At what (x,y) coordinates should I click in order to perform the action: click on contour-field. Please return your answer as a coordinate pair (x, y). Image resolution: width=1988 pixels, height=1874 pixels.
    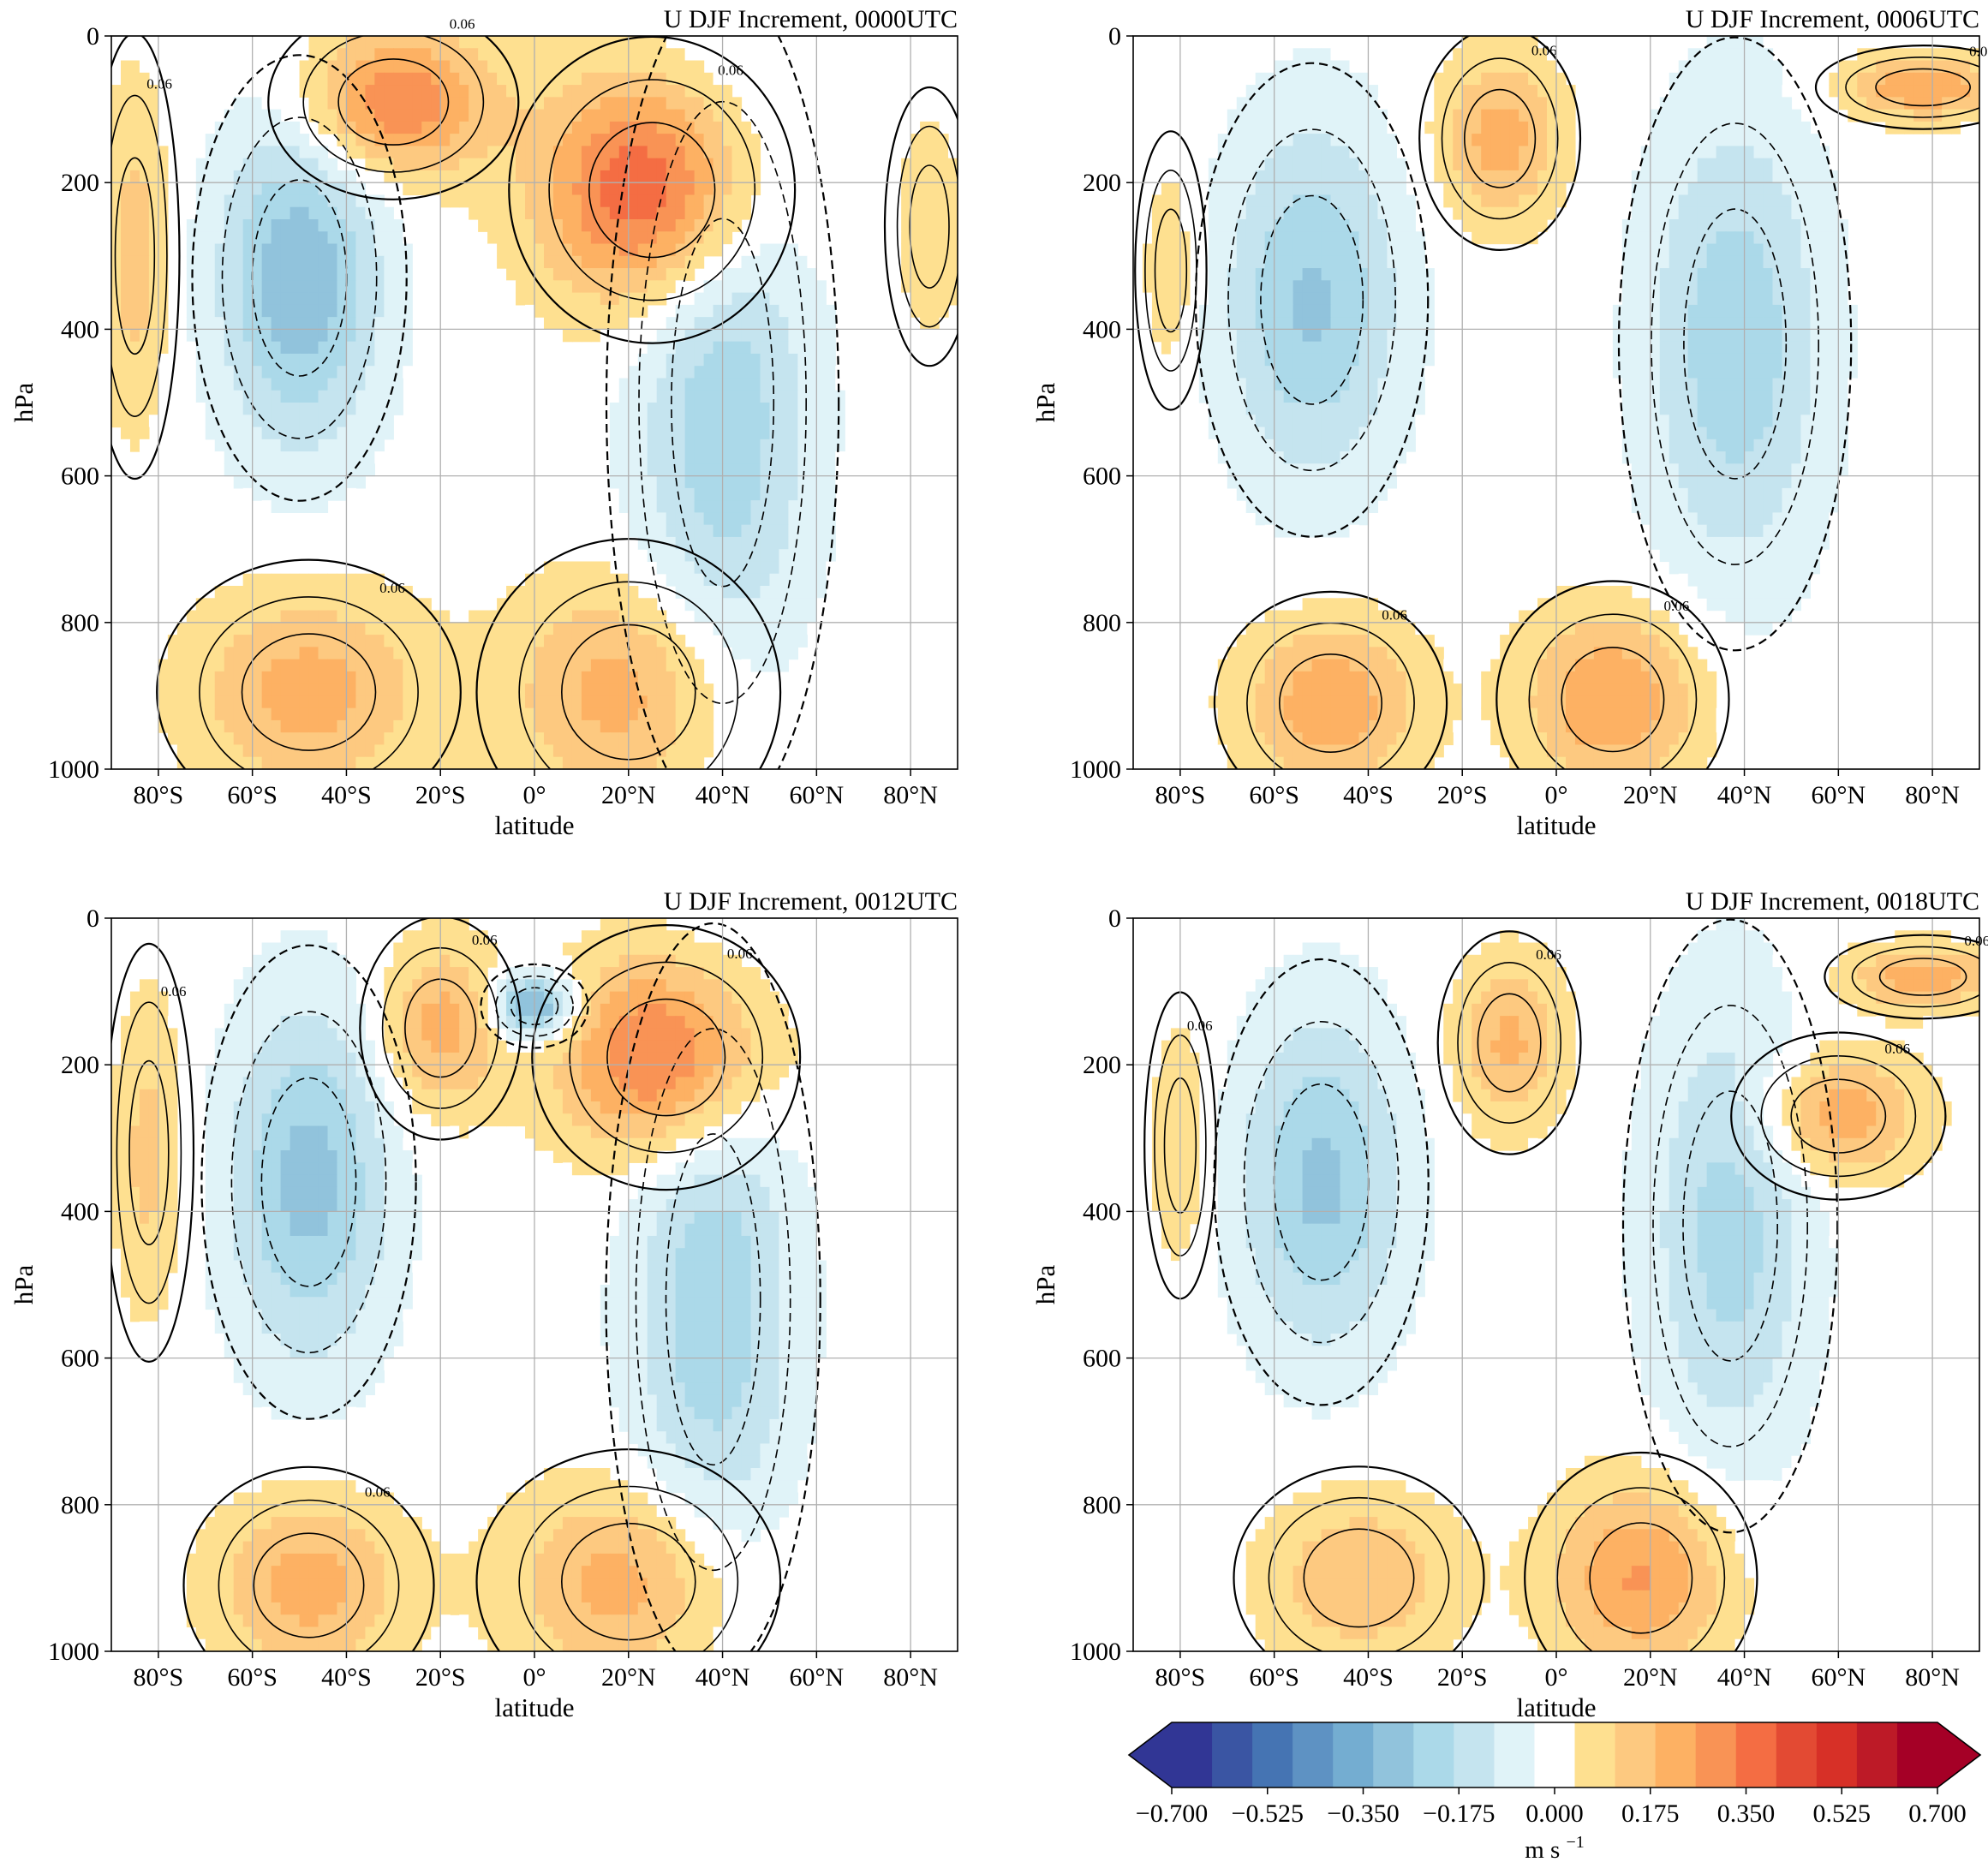
    Looking at the image, I should click on (469, 1284).